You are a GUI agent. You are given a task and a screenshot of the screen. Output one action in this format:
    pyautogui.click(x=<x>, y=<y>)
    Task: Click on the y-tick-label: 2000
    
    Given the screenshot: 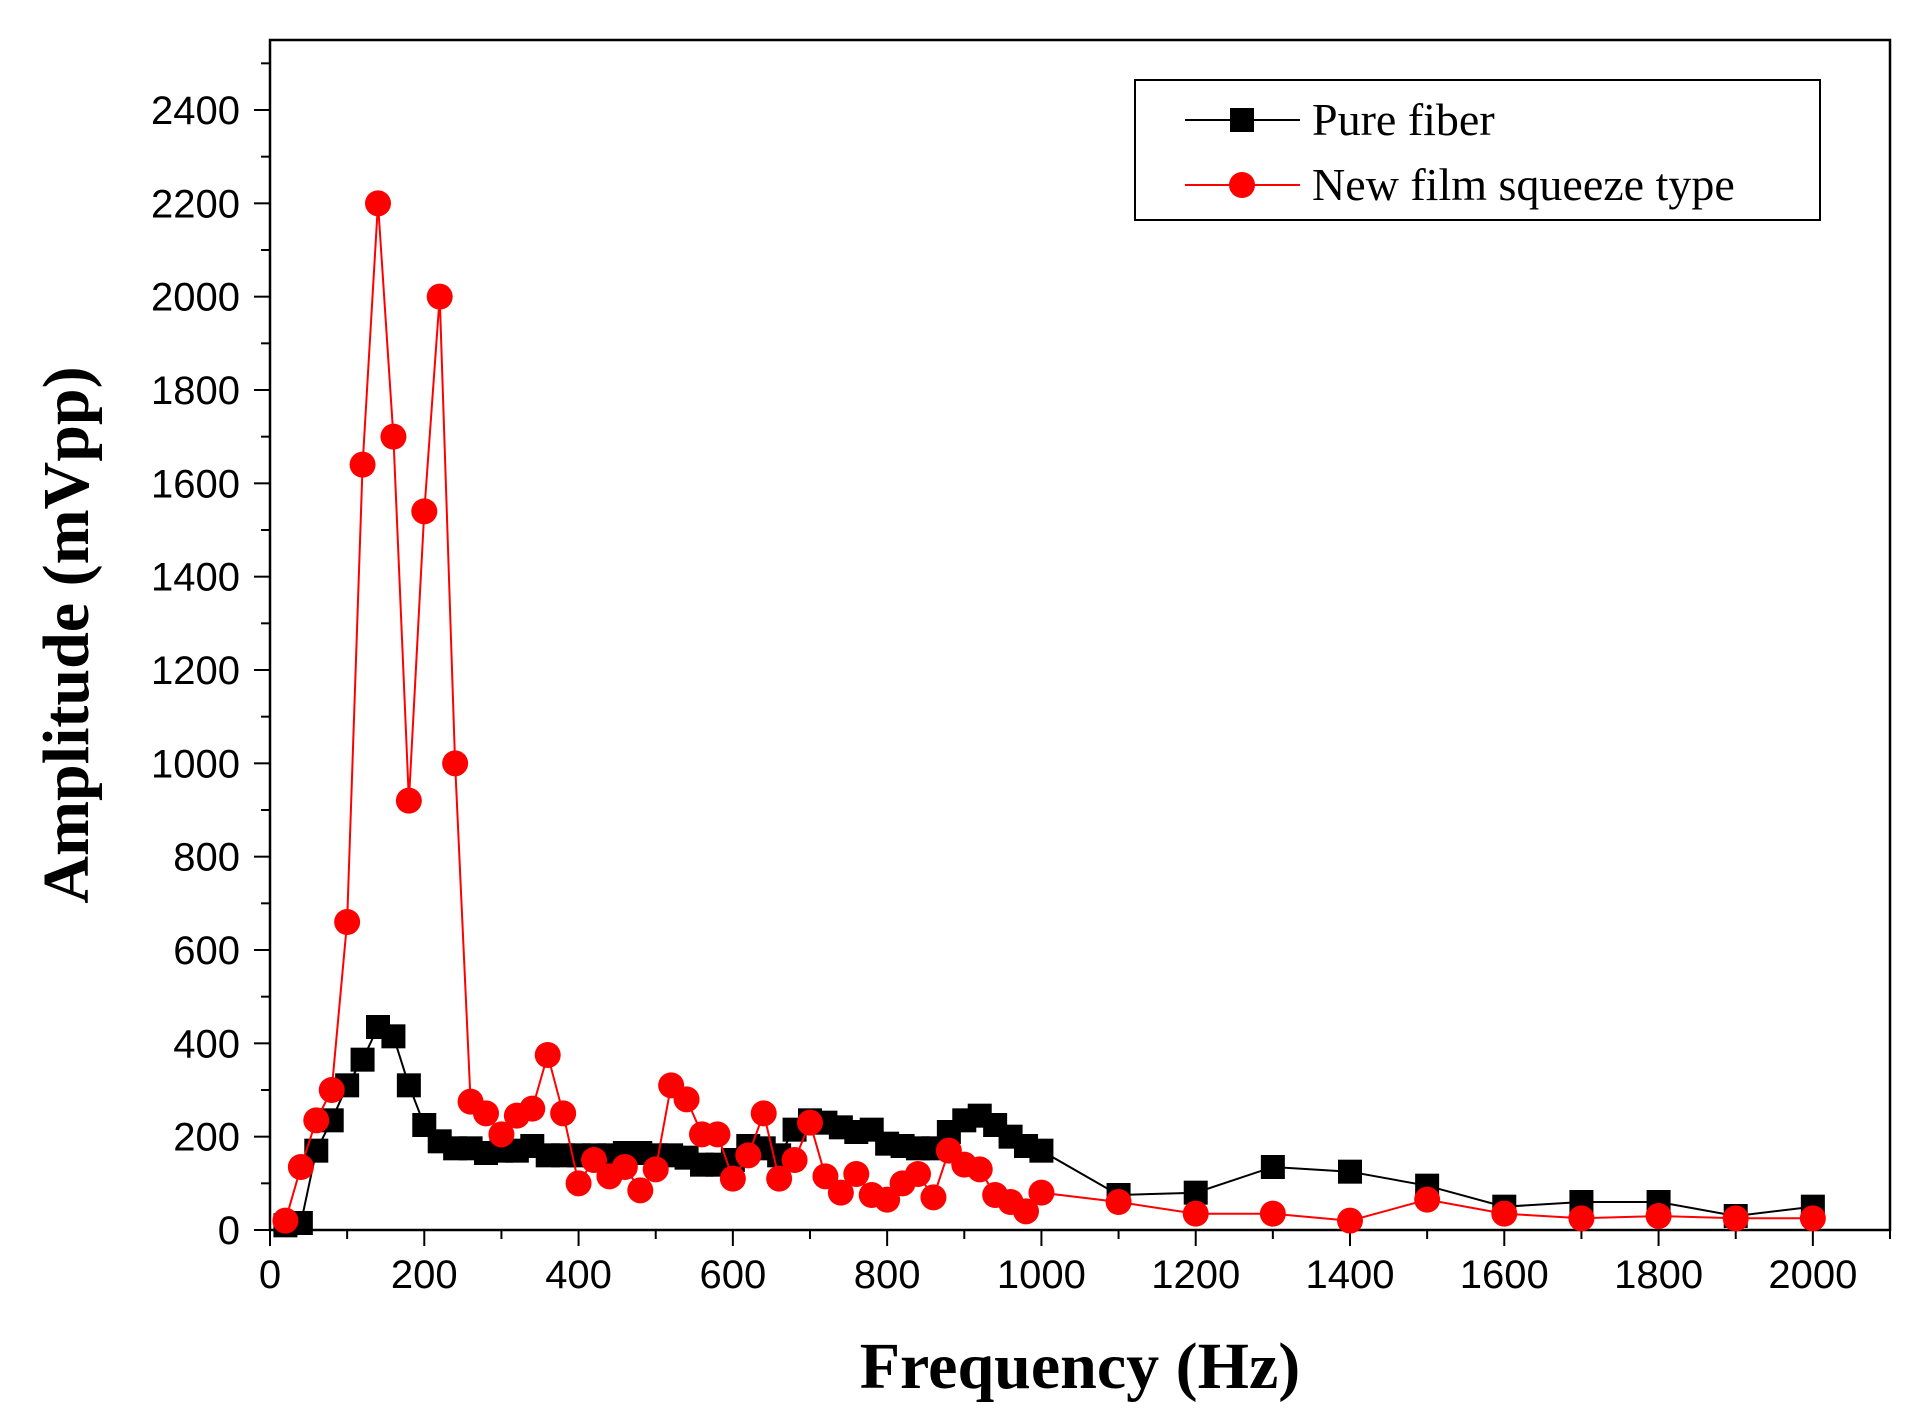 What is the action you would take?
    pyautogui.click(x=195, y=298)
    